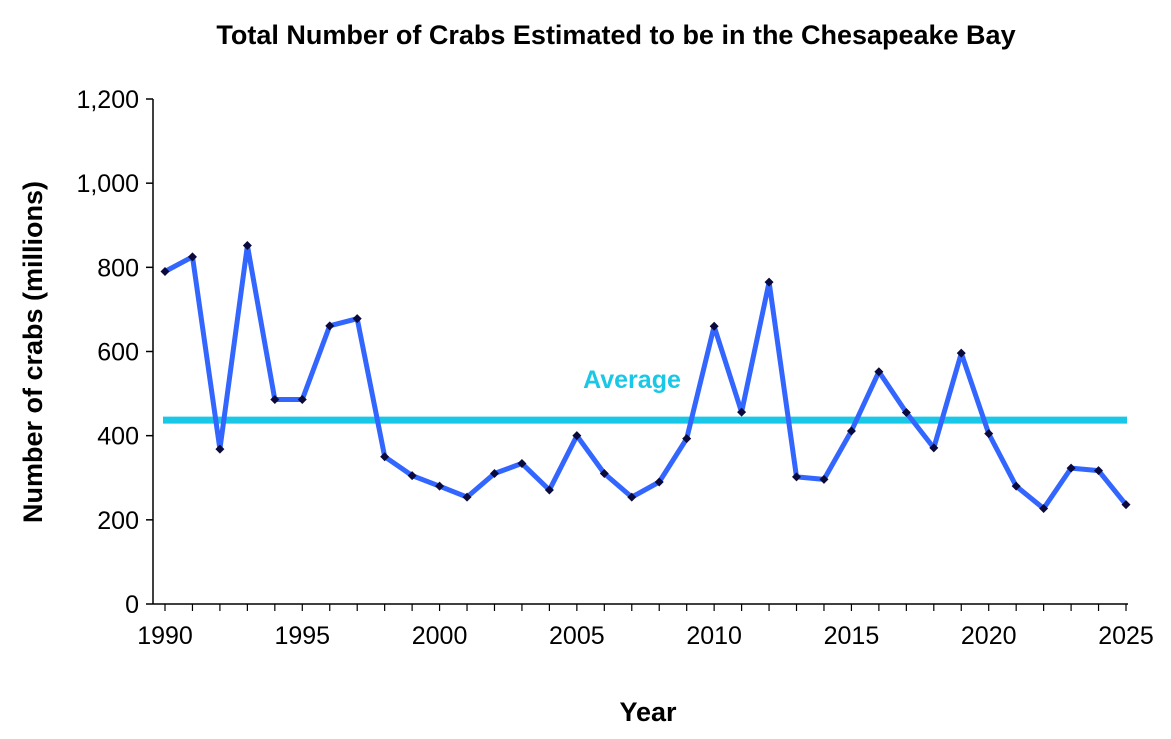  I want to click on average-group: Average, so click(645, 395).